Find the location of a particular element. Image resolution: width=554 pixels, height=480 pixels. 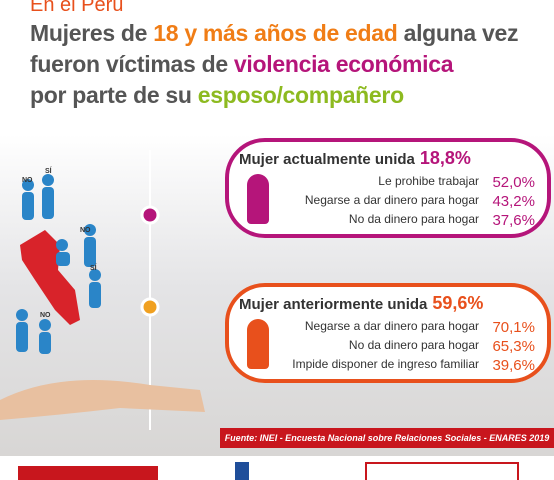

panel-row: No da dinero para hogar 37,6% is located at coordinates (442, 220).